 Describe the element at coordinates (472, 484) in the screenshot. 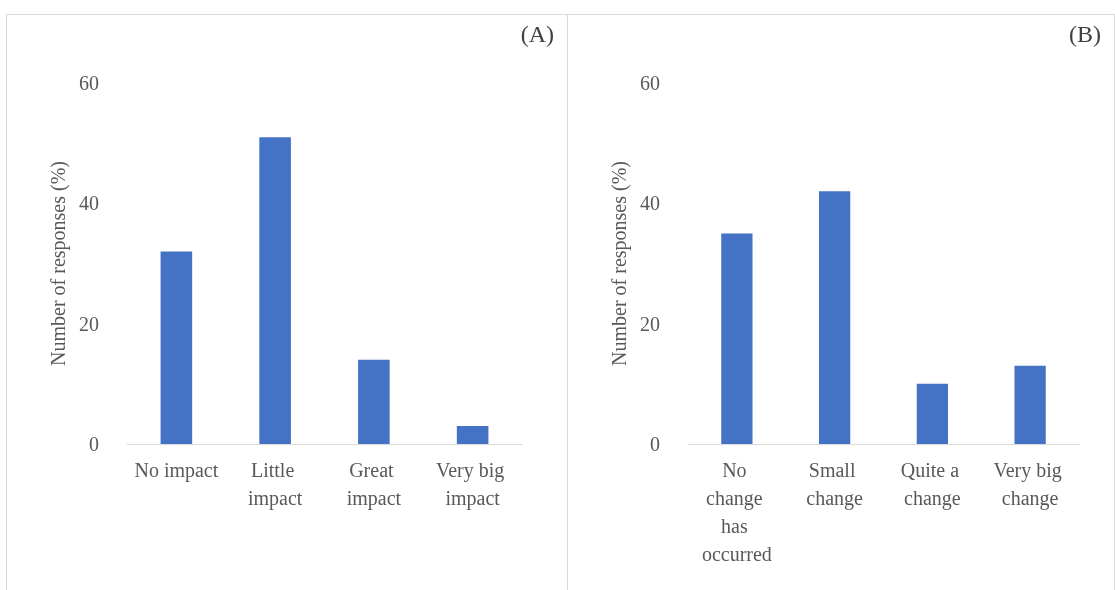

I see `x-tick-label: Very big impact` at that location.